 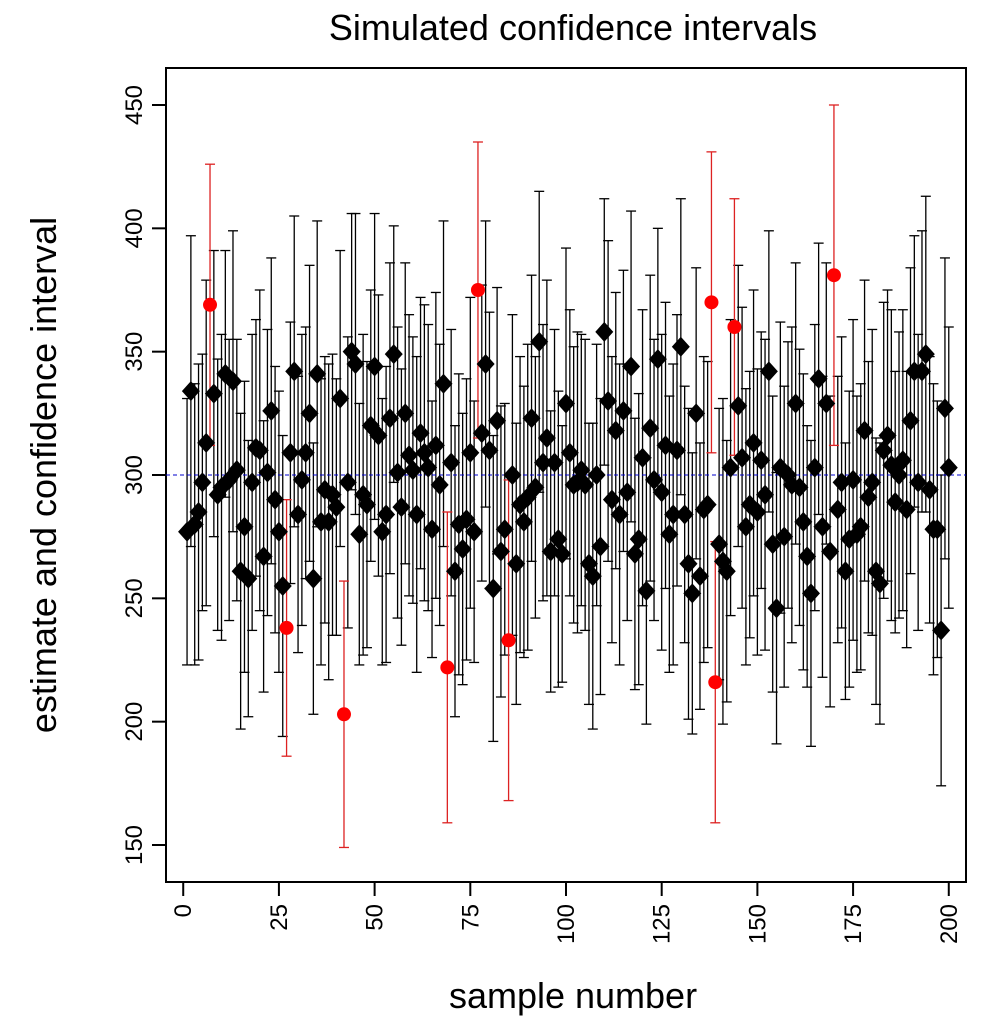 I want to click on y-tick-label: 250, so click(x=134, y=598).